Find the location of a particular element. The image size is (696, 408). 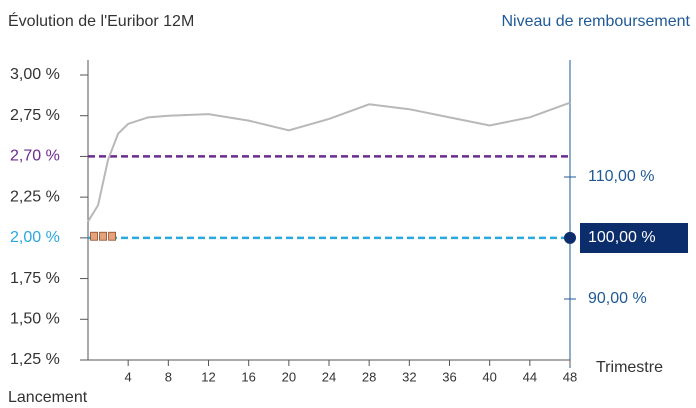

x-tick-label: 8 is located at coordinates (168, 376).